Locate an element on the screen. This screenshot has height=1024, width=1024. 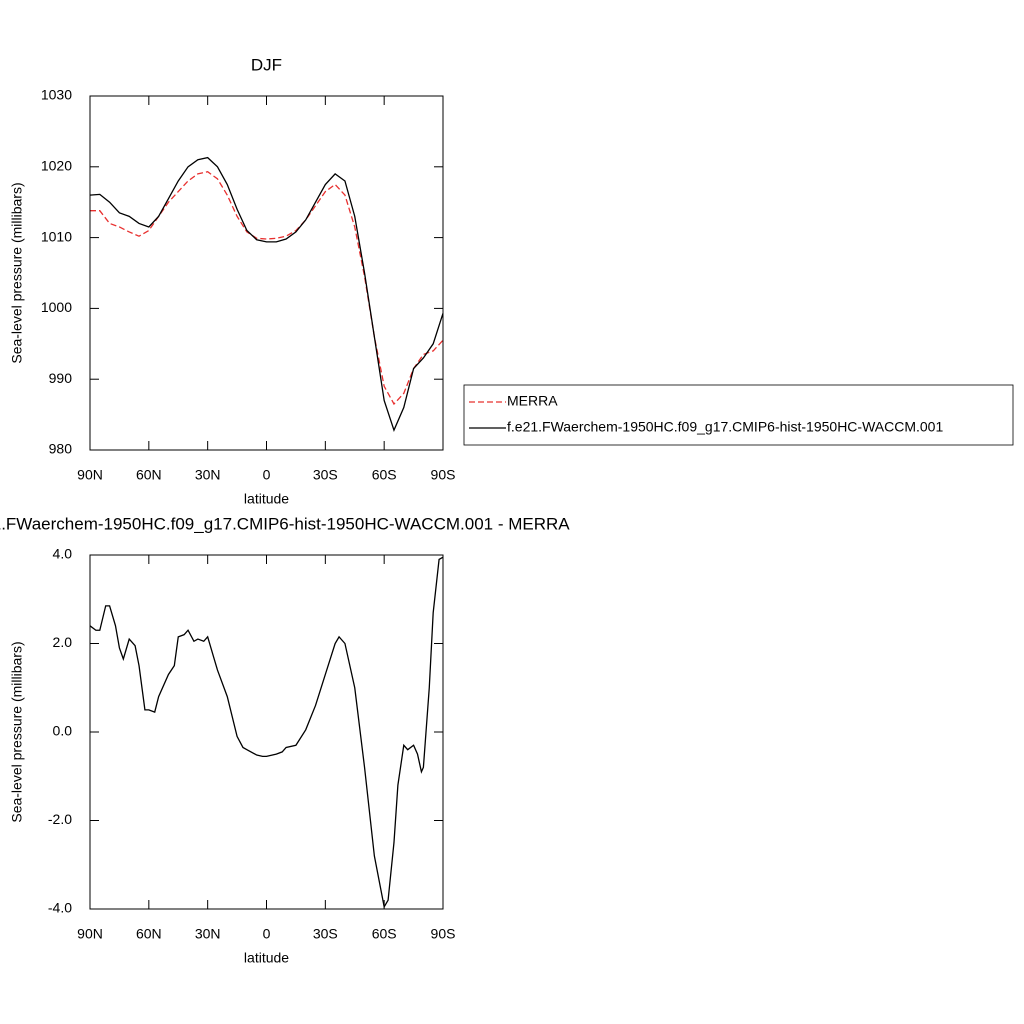
y-tick-label: 2.0 is located at coordinates (63, 642).